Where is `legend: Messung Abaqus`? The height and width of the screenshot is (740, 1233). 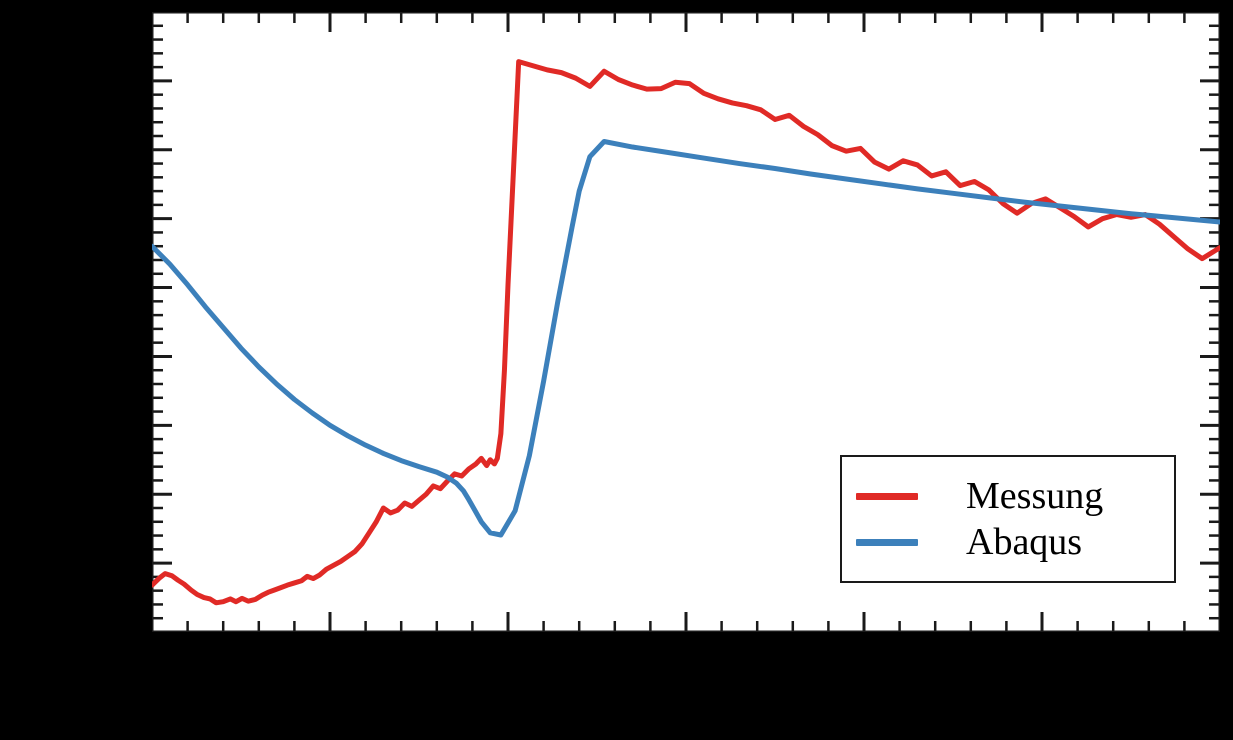 legend: Messung Abaqus is located at coordinates (1008, 519).